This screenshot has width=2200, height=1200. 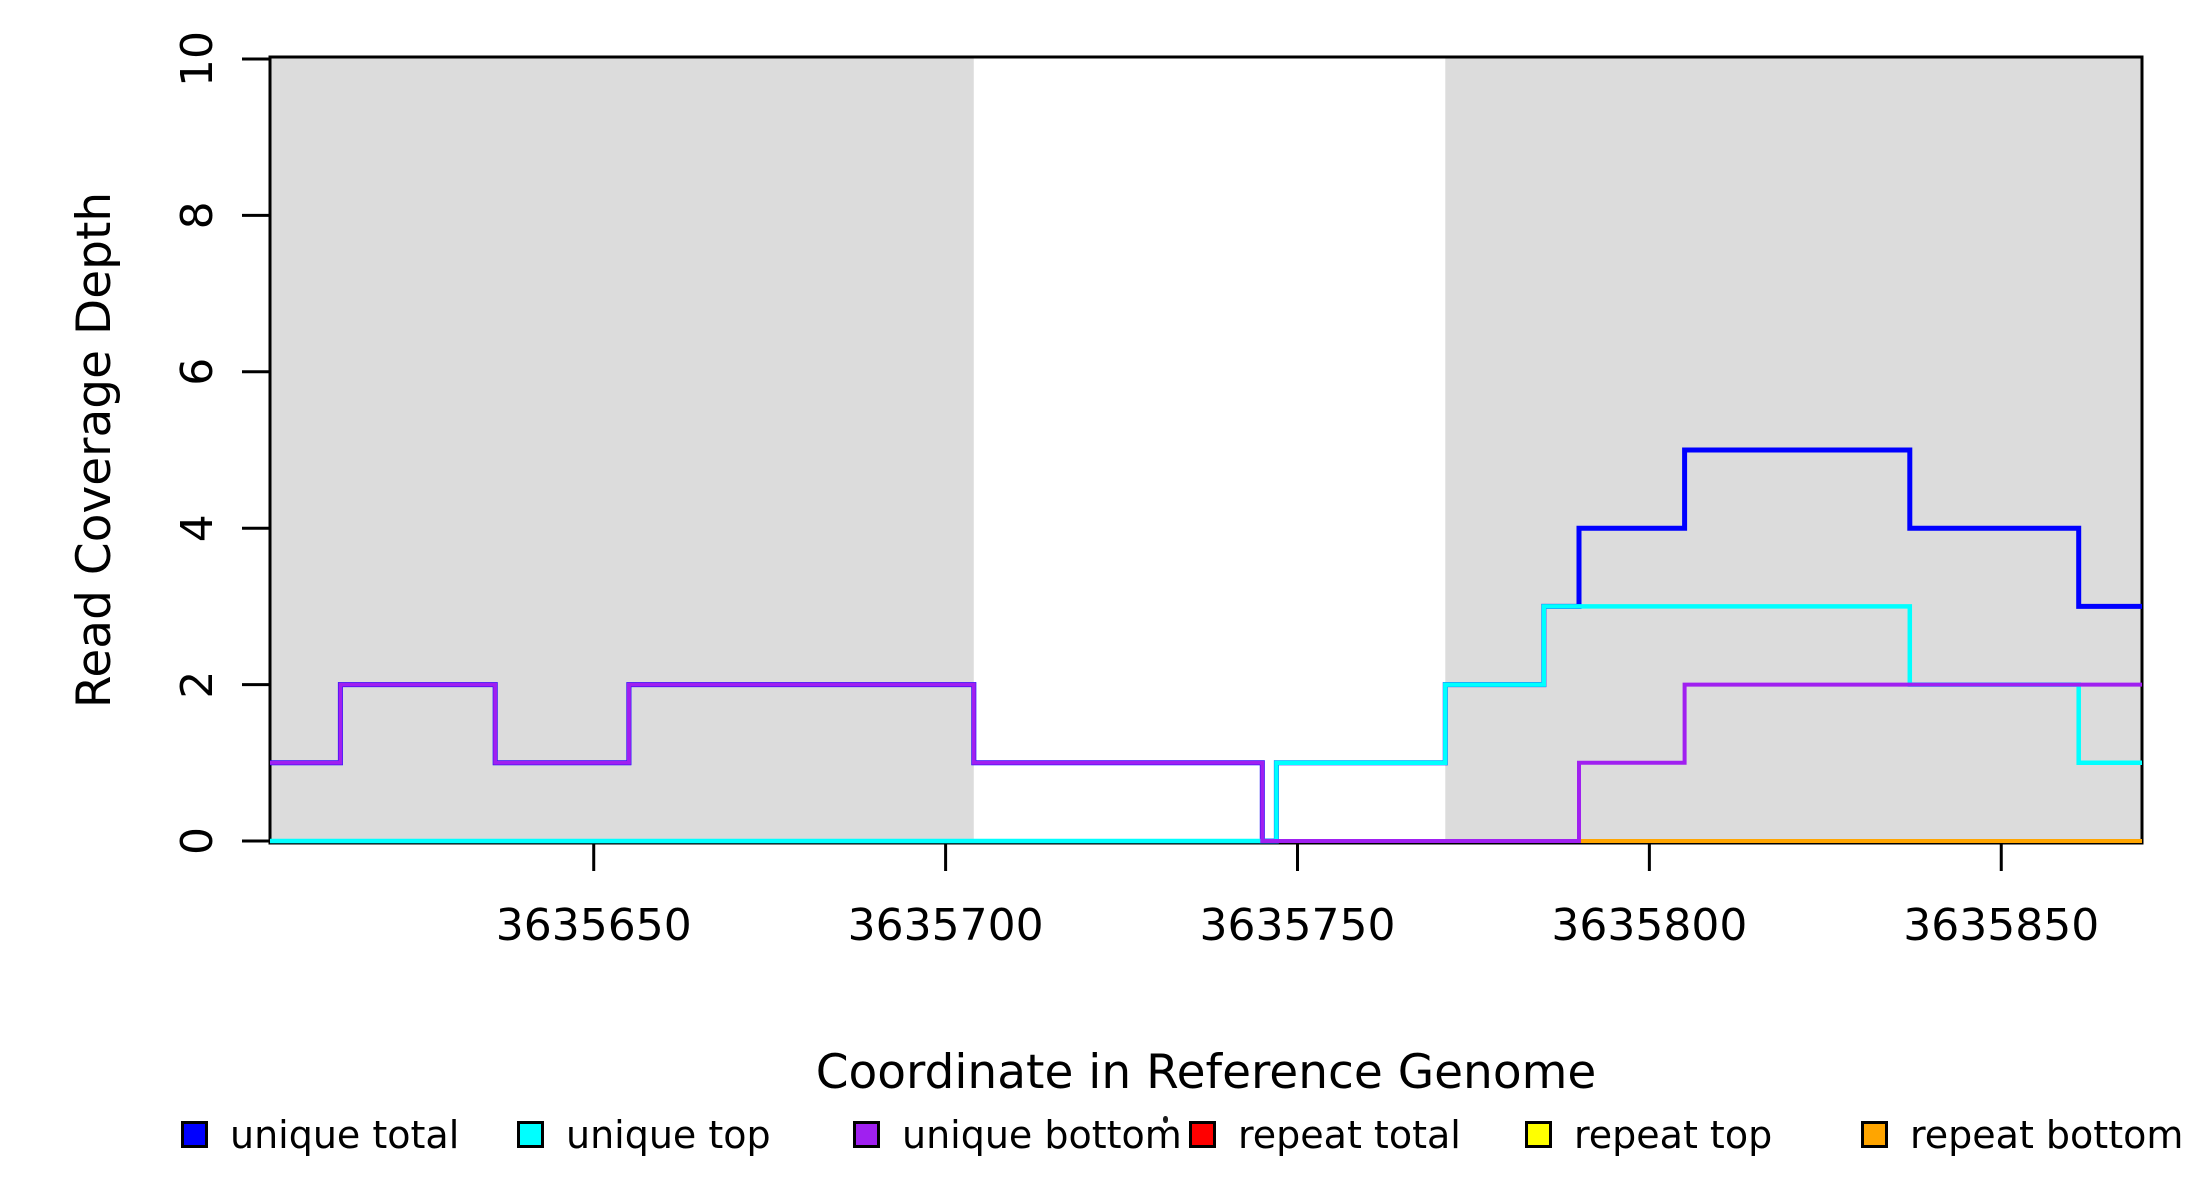 What do you see at coordinates (594, 925) in the screenshot?
I see `x-tick-label: 3635650` at bounding box center [594, 925].